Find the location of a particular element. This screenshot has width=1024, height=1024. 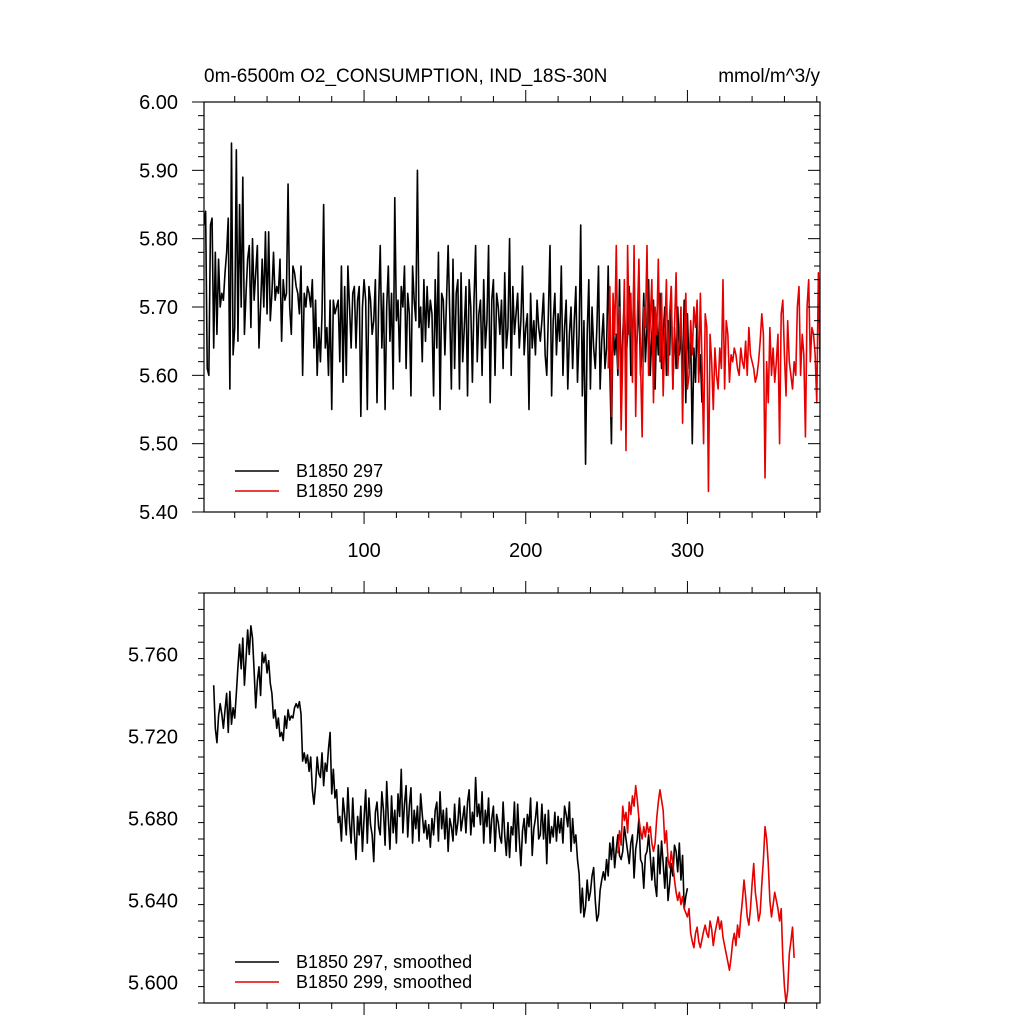

y-tick-label: 5.40 is located at coordinates (158, 513).